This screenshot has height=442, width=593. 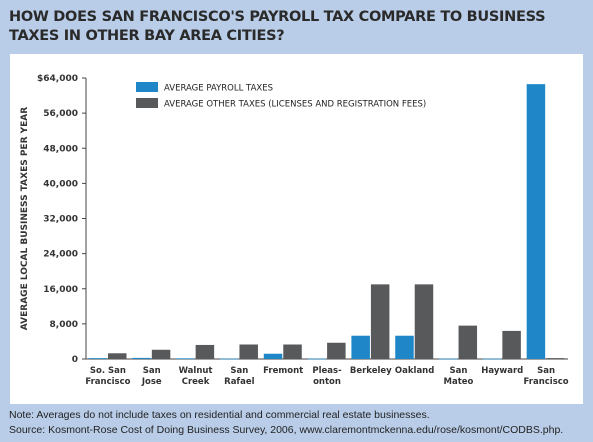 What do you see at coordinates (25, 218) in the screenshot?
I see `y-axis-title: AVERAGE LOCAL BUSINESS TAXES PER YEAR` at bounding box center [25, 218].